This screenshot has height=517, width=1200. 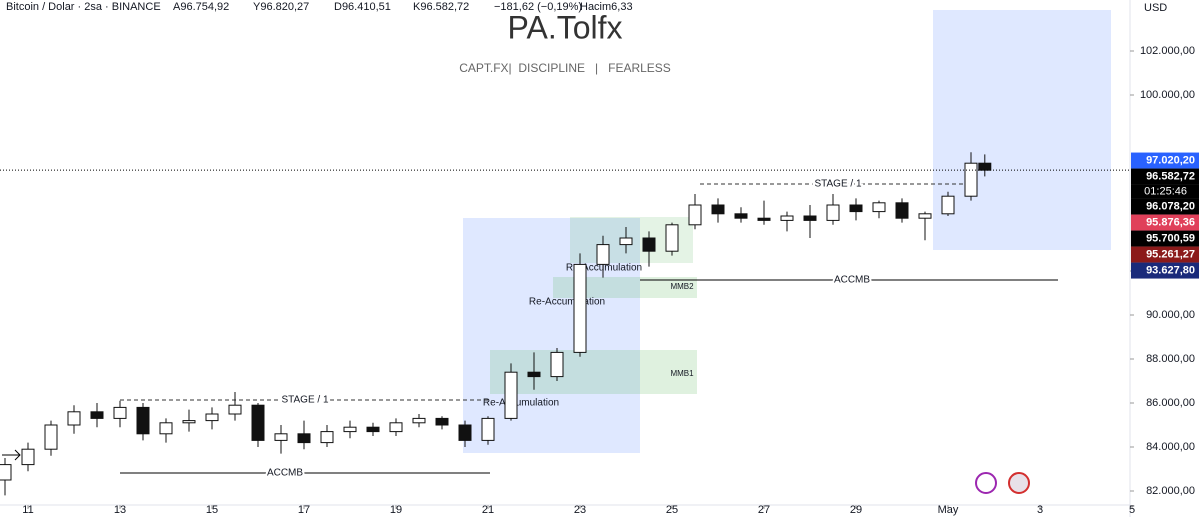 What do you see at coordinates (682, 373) in the screenshot?
I see `mmb-label: MMB1` at bounding box center [682, 373].